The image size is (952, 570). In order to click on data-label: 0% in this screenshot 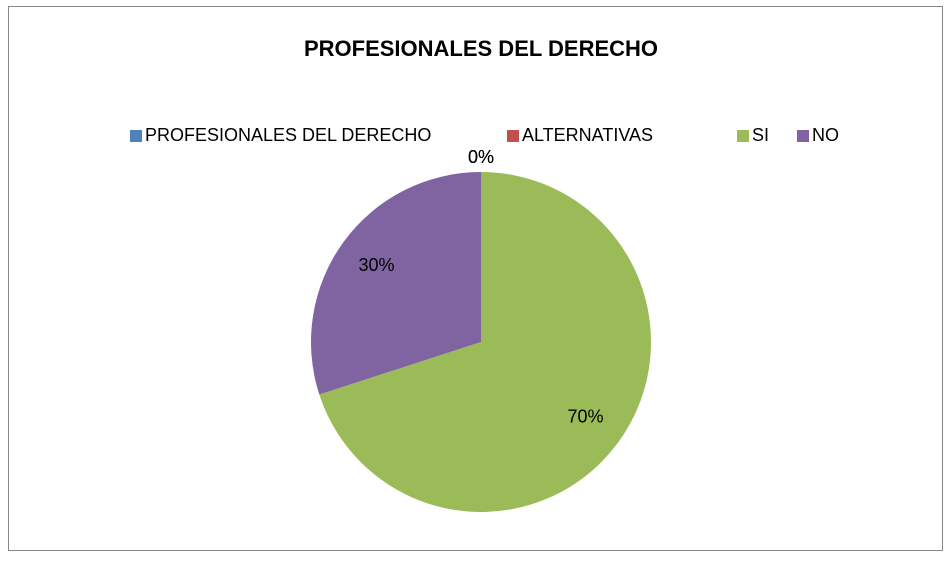, I will do `click(481, 157)`.